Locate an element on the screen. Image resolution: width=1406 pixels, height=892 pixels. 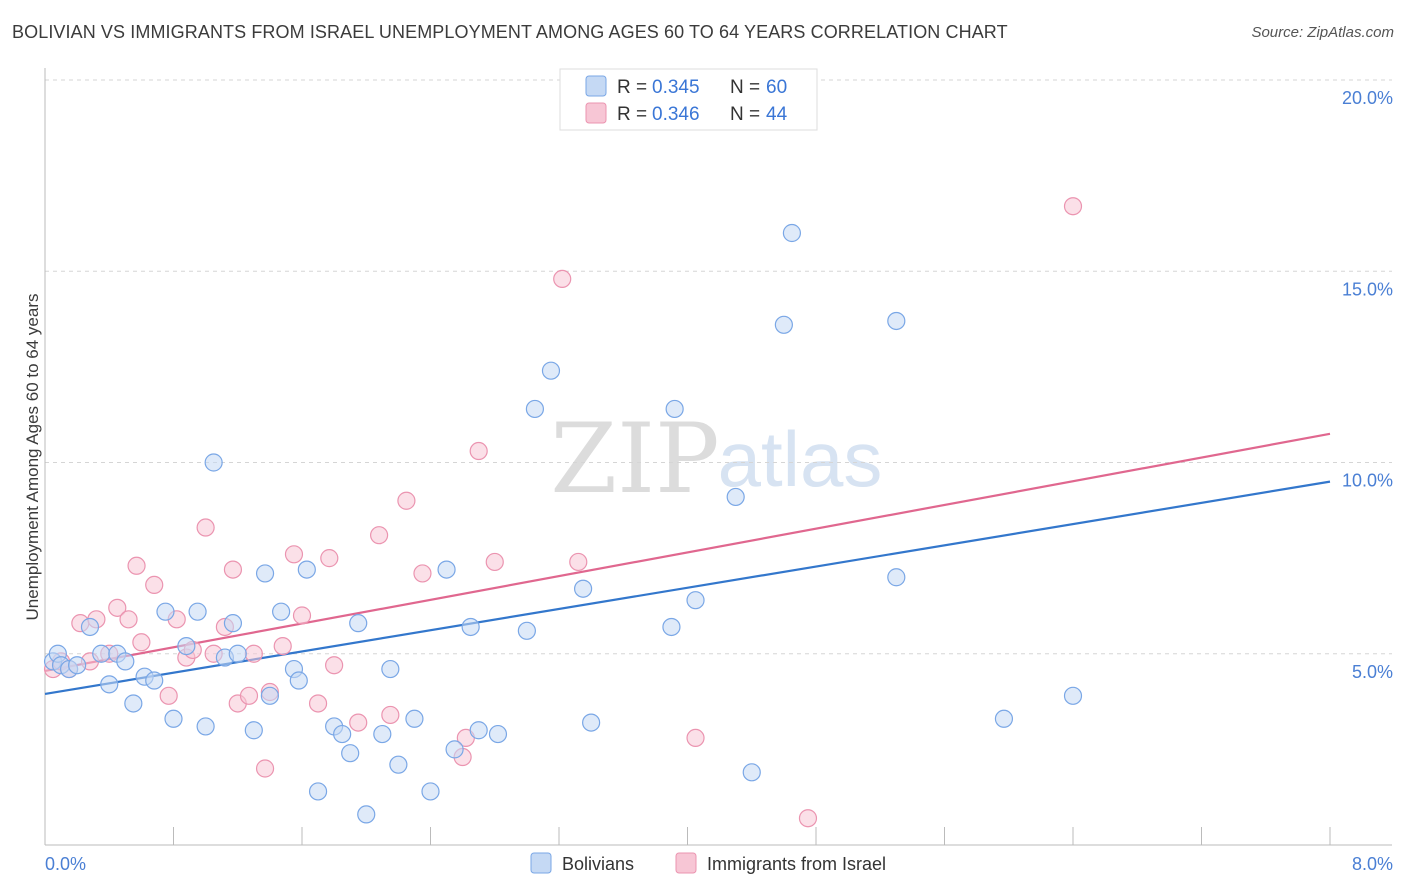
legend-label-bolivians: Bolivians is located at coordinates (598, 864).